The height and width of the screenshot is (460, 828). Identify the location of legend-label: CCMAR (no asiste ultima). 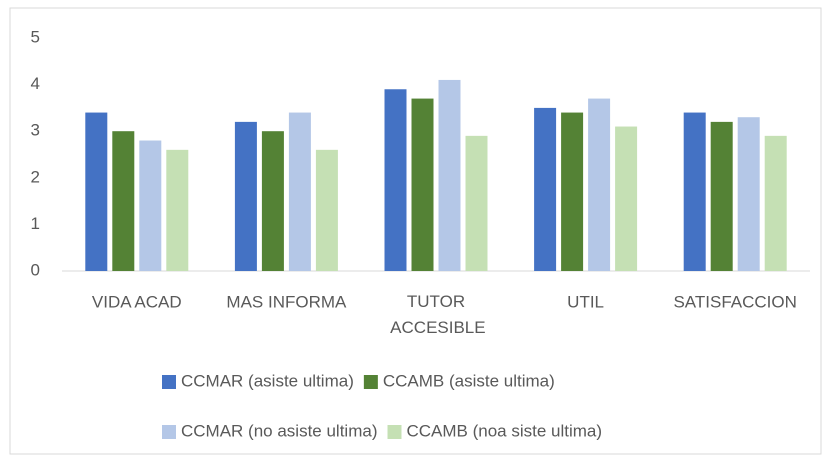
(279, 430).